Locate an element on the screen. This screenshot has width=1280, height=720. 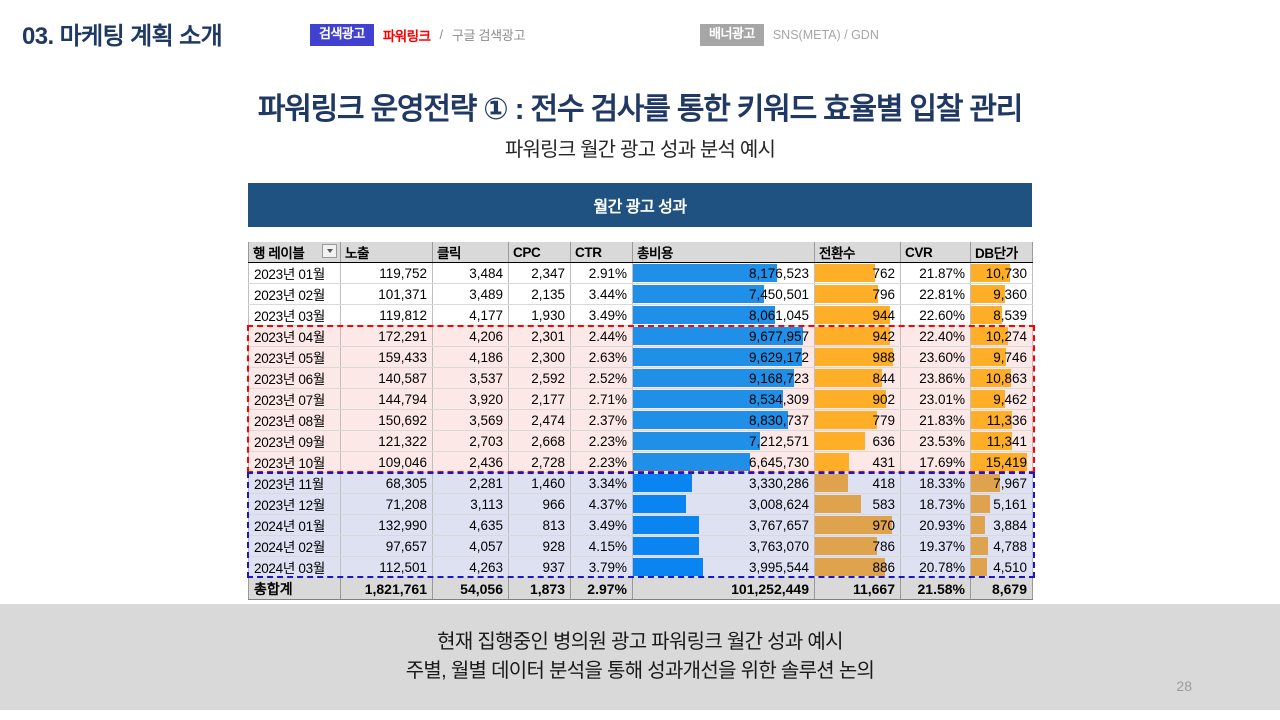
cell-cv: 970 is located at coordinates (857, 525).